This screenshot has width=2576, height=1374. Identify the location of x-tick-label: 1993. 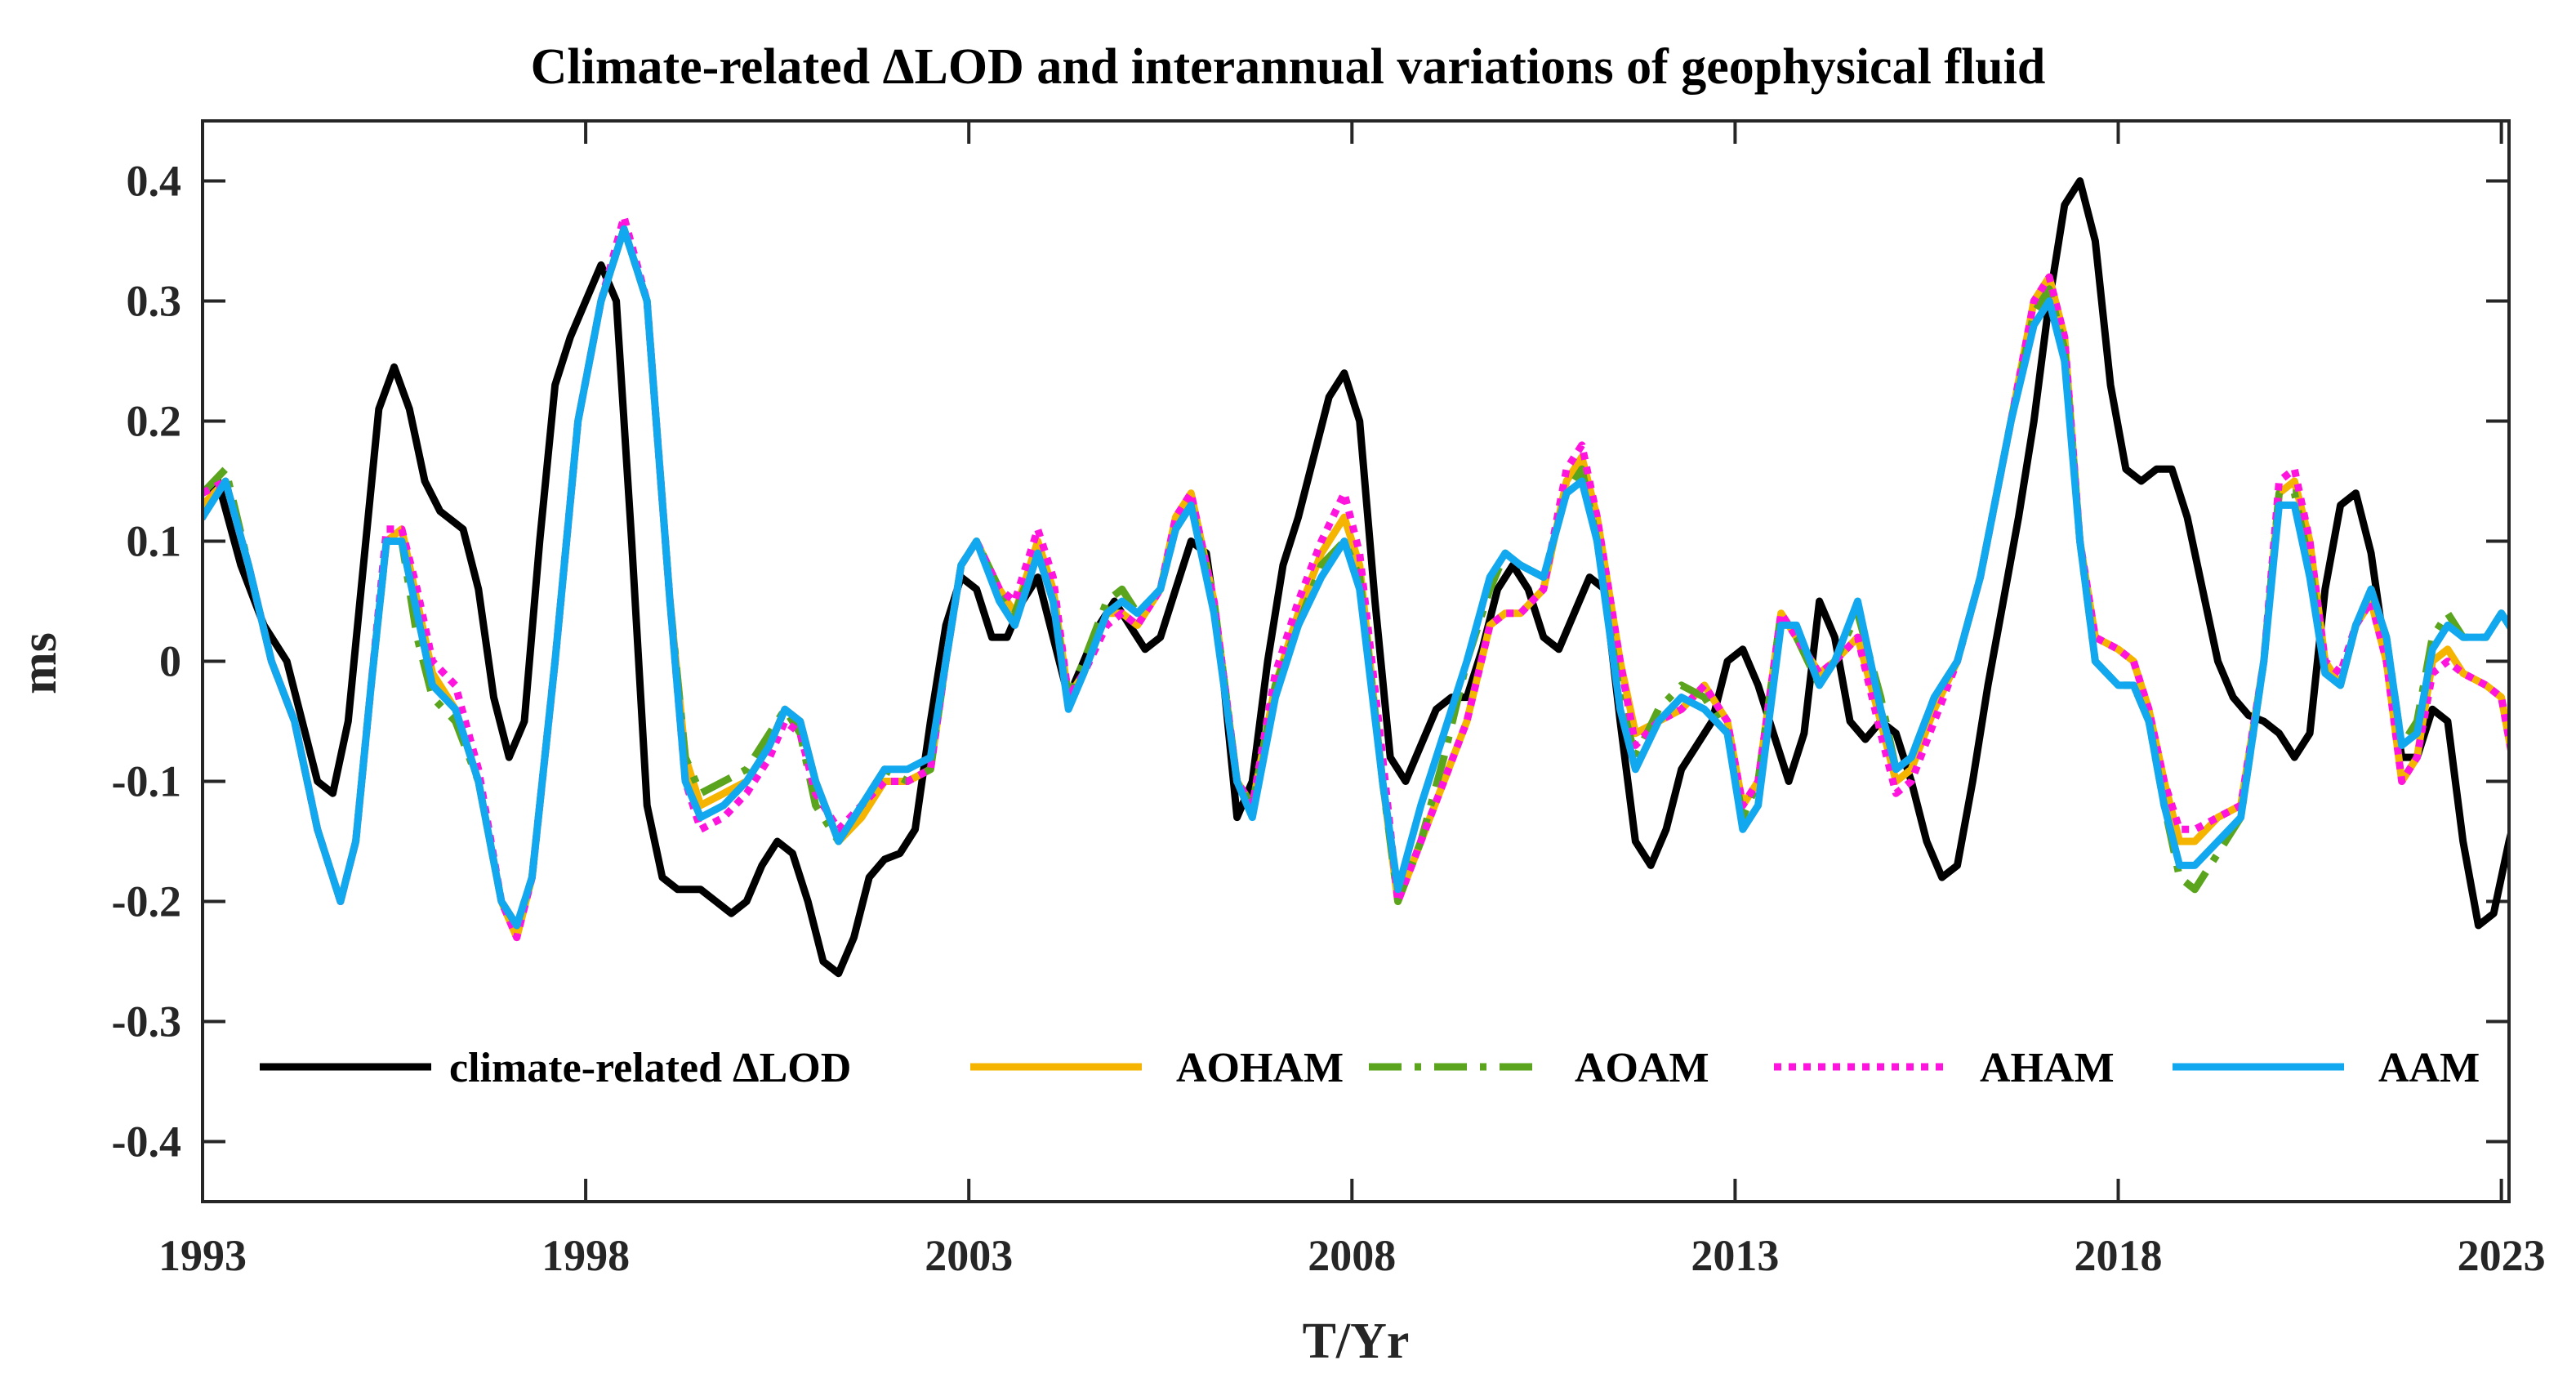
(202, 1255).